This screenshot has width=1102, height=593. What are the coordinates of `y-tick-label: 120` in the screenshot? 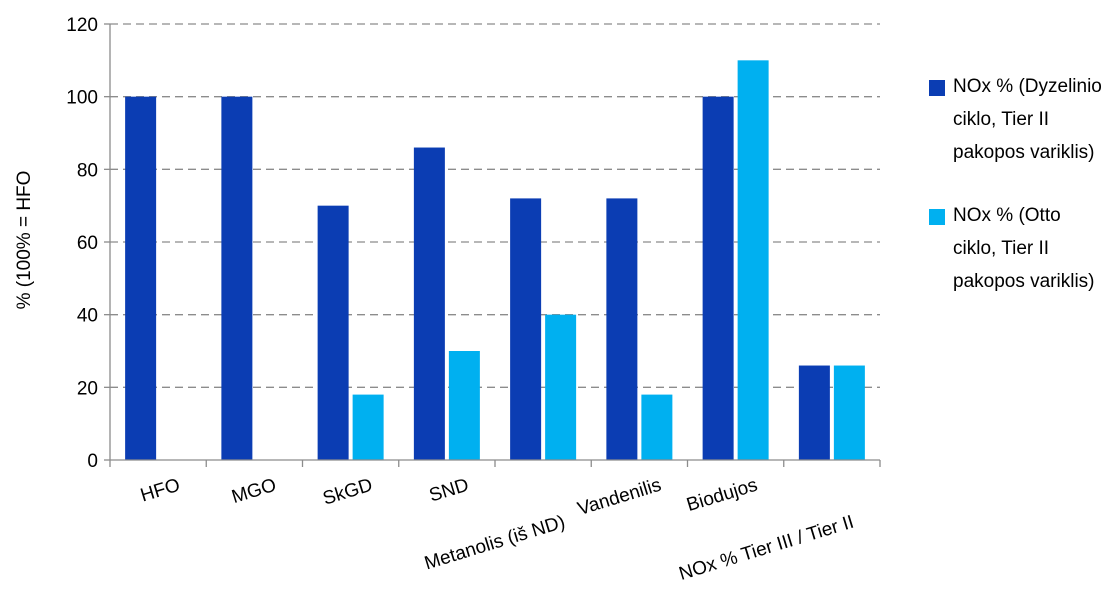 It's located at (82, 25).